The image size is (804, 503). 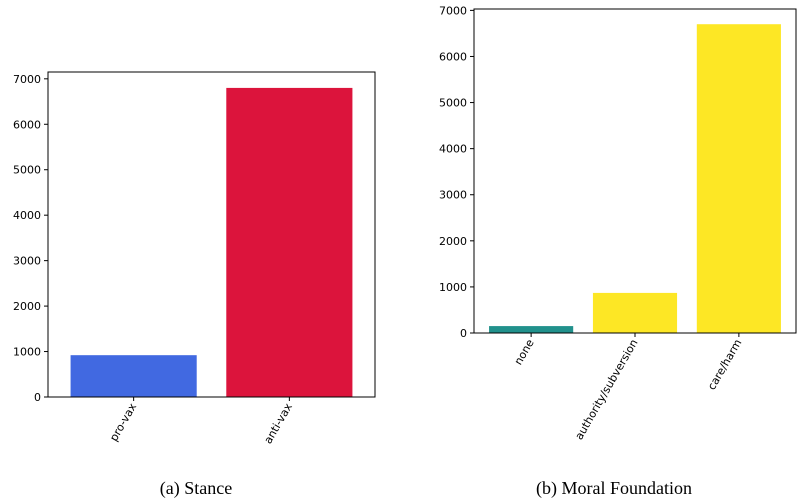 I want to click on moral-bar-care-harm, so click(x=738, y=178).